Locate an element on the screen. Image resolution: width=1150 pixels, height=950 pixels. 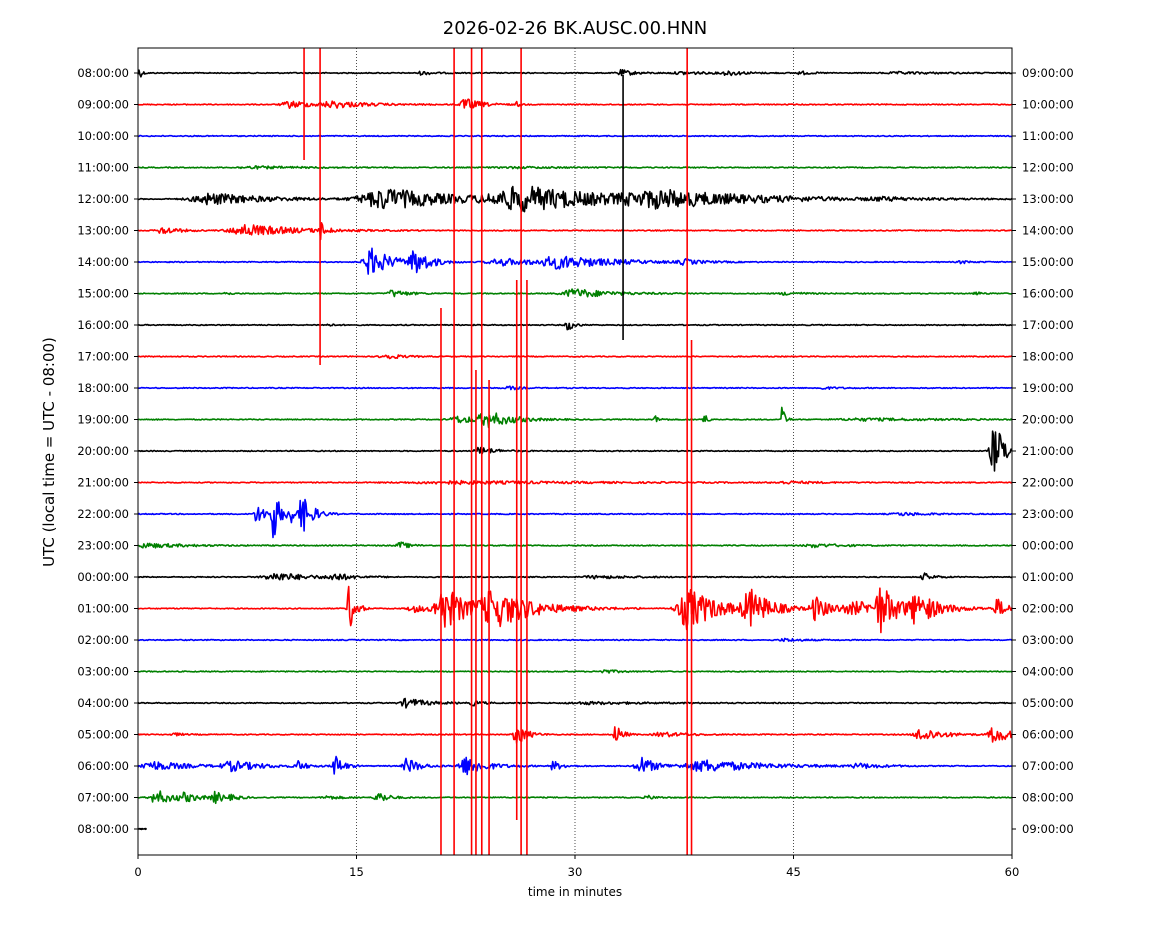
left-tick-label: 18:00:00 is located at coordinates (103, 388).